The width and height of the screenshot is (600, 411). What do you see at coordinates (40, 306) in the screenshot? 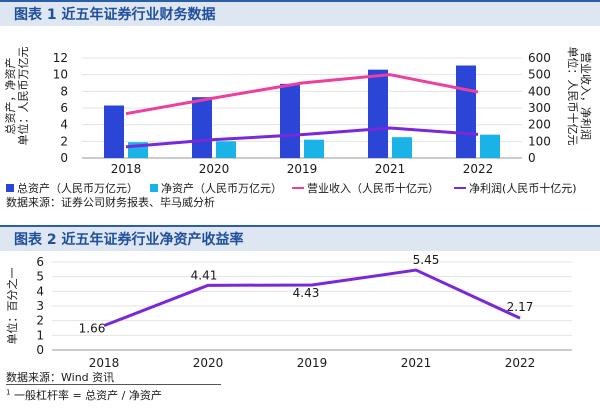
I see `y-tick-label: 3` at bounding box center [40, 306].